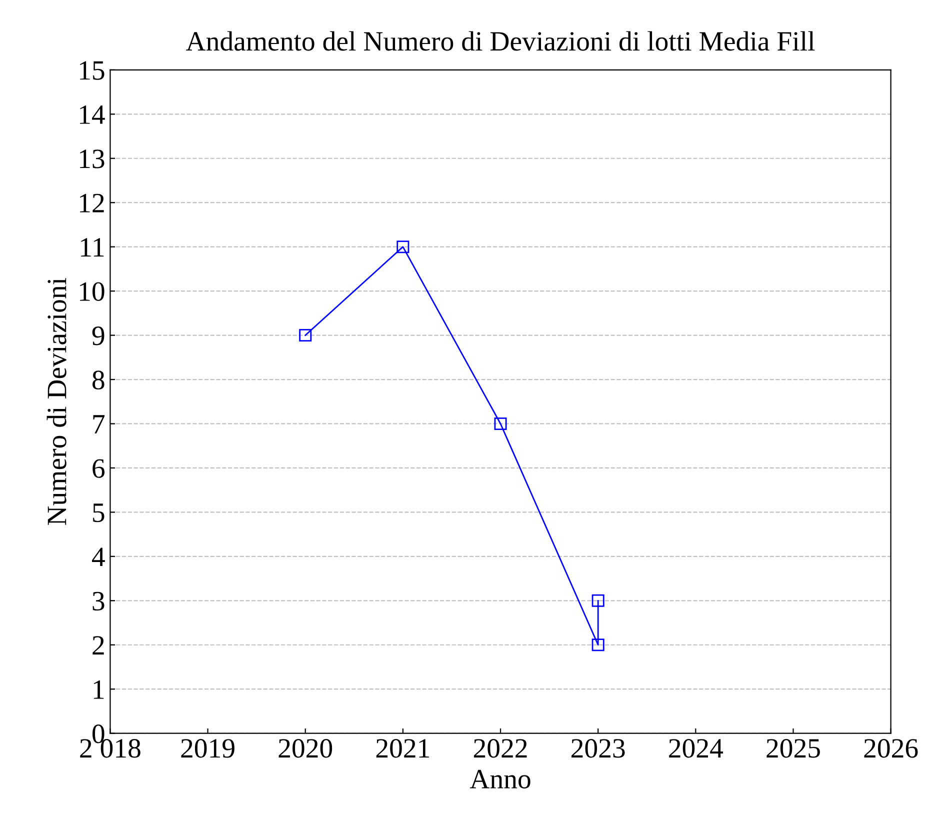 This screenshot has height=813, width=926. What do you see at coordinates (305, 748) in the screenshot?
I see `x-tick-label: 2020` at bounding box center [305, 748].